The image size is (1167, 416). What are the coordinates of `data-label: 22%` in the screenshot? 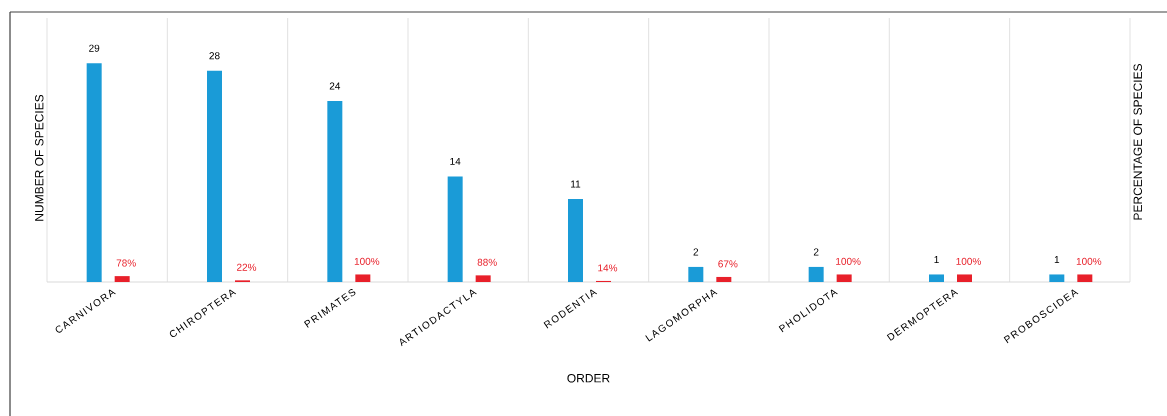 It's located at (247, 267).